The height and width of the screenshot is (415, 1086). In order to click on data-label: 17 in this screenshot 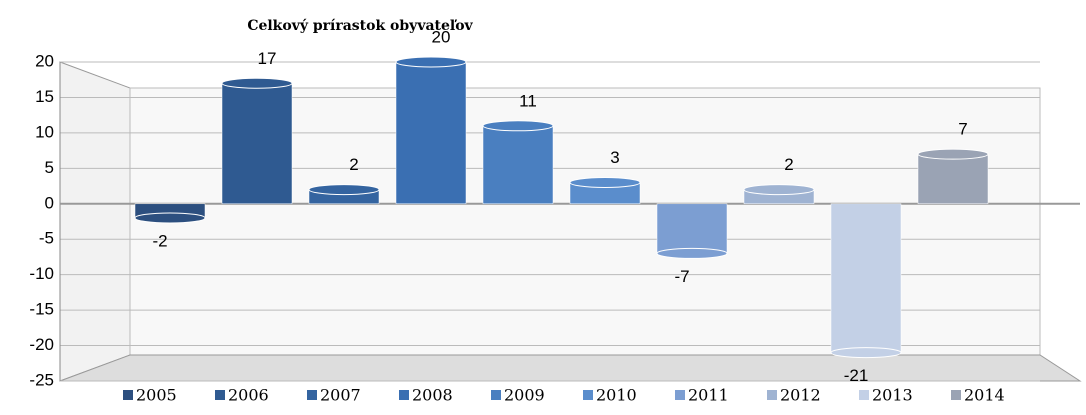, I will do `click(267, 58)`.